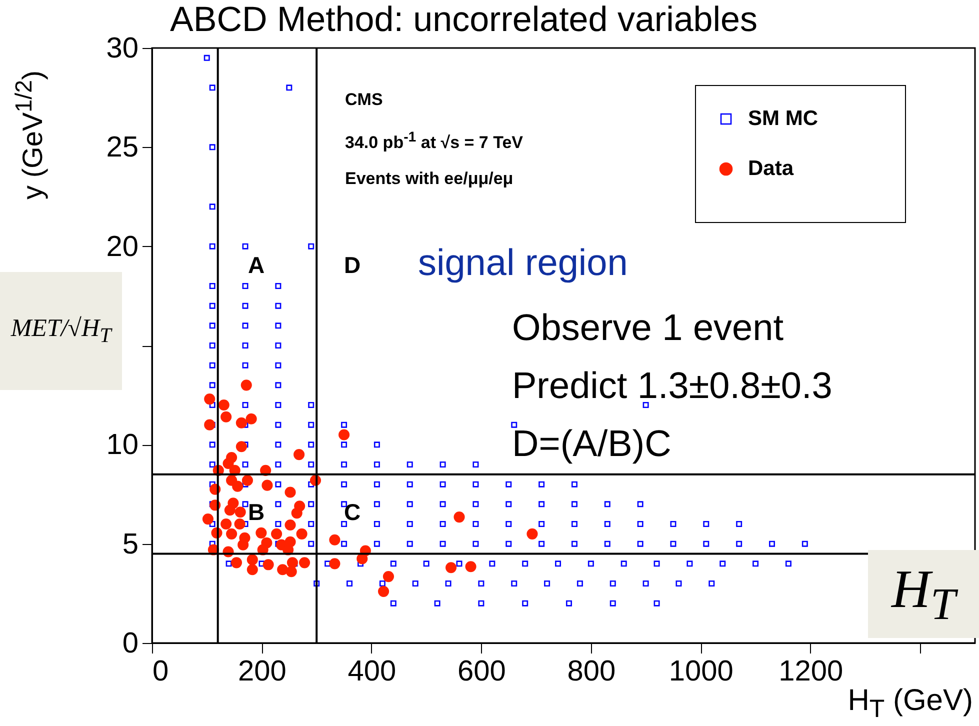 This screenshot has height=726, width=979. What do you see at coordinates (130, 644) in the screenshot?
I see `y-tick-label: 0` at bounding box center [130, 644].